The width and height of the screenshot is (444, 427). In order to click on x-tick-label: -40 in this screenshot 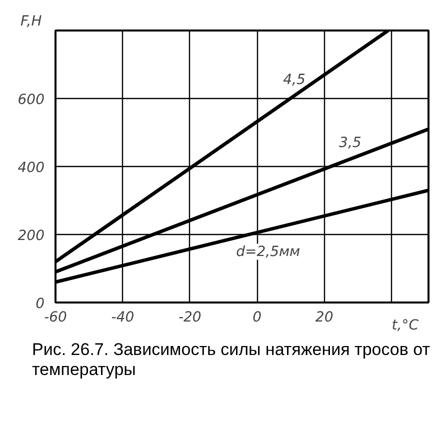, I will do `click(122, 318)`.